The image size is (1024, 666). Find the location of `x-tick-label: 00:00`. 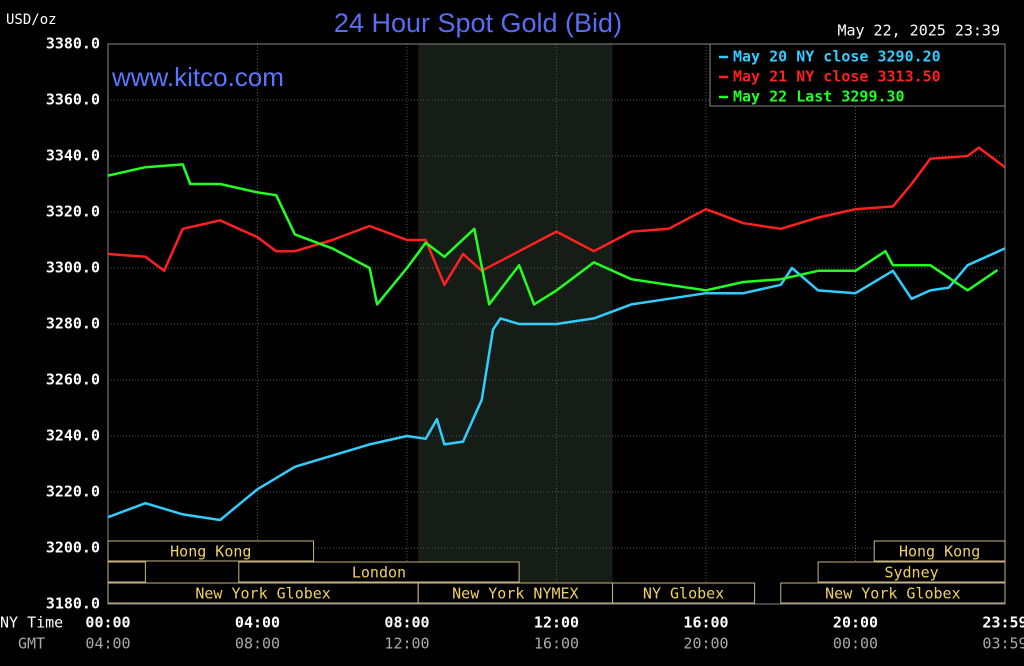

x-tick-label: 00:00 is located at coordinates (107, 623).